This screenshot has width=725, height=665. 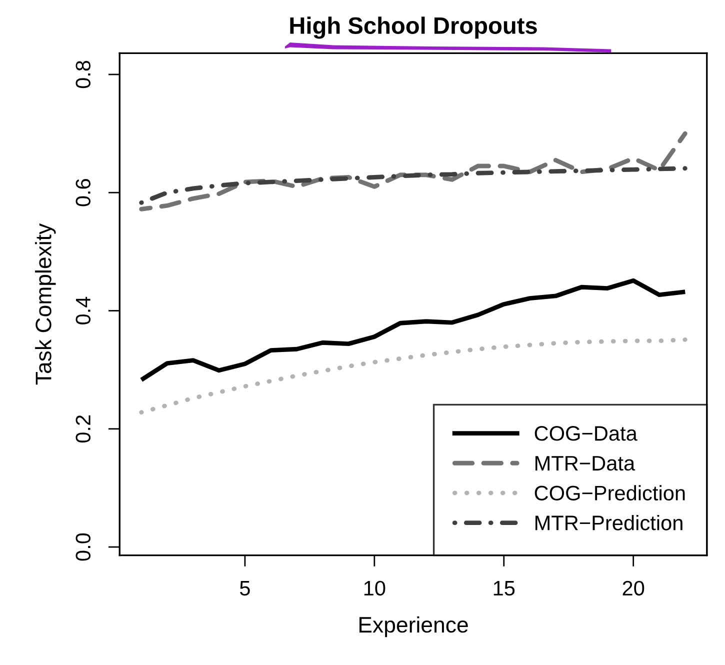 I want to click on chart-title: High School Dropouts, so click(x=413, y=27).